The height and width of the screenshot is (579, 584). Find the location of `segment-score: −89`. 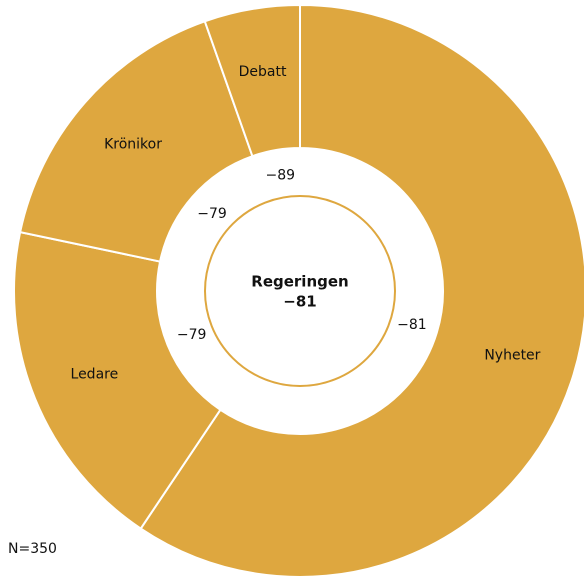

segment-score: −89 is located at coordinates (280, 176).